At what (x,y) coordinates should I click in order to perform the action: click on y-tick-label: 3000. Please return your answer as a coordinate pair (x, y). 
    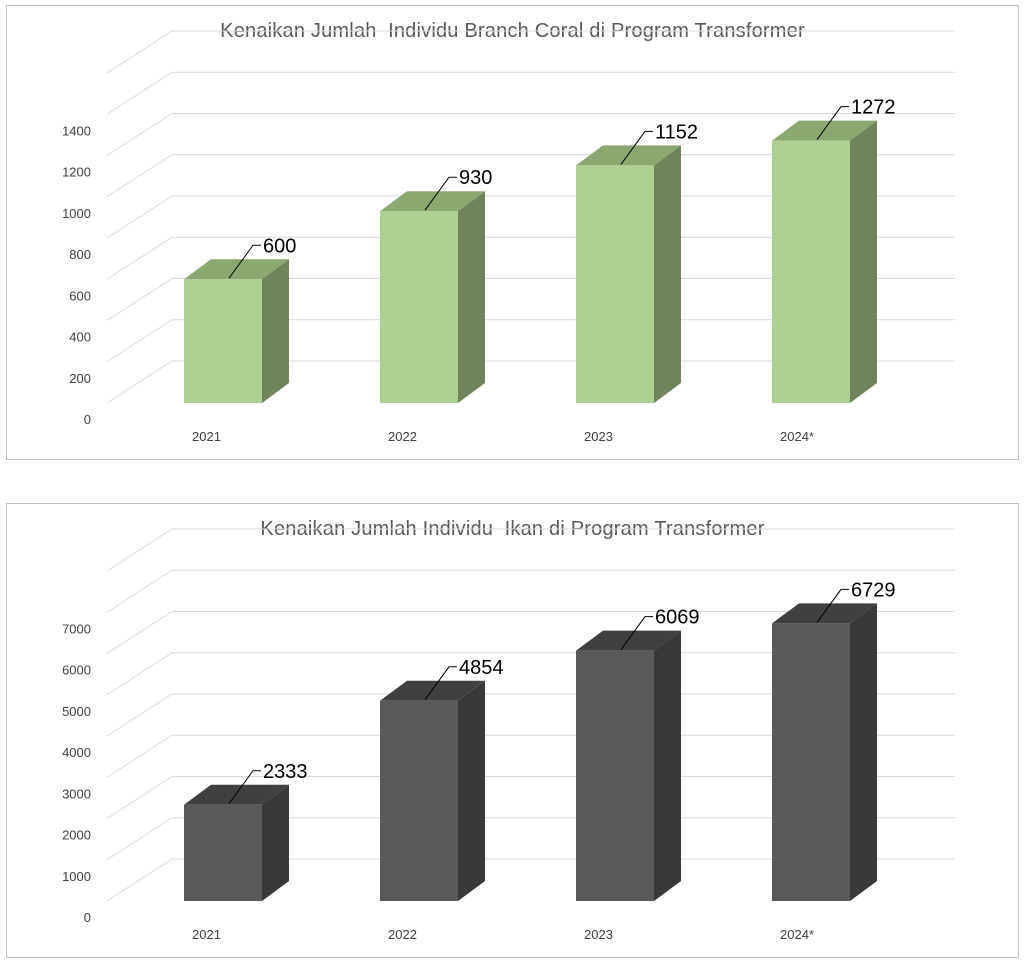
    Looking at the image, I should click on (76, 793).